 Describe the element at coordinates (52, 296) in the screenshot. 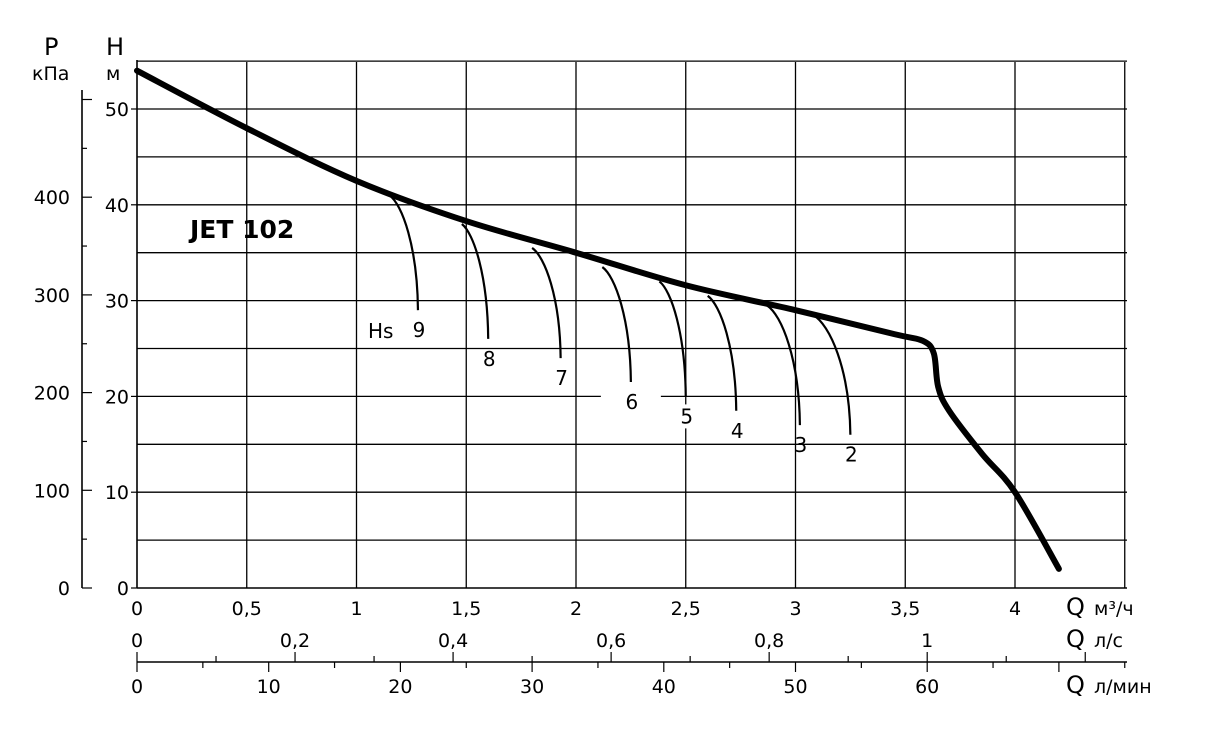

I see `p-axis-tick-label: 300` at that location.